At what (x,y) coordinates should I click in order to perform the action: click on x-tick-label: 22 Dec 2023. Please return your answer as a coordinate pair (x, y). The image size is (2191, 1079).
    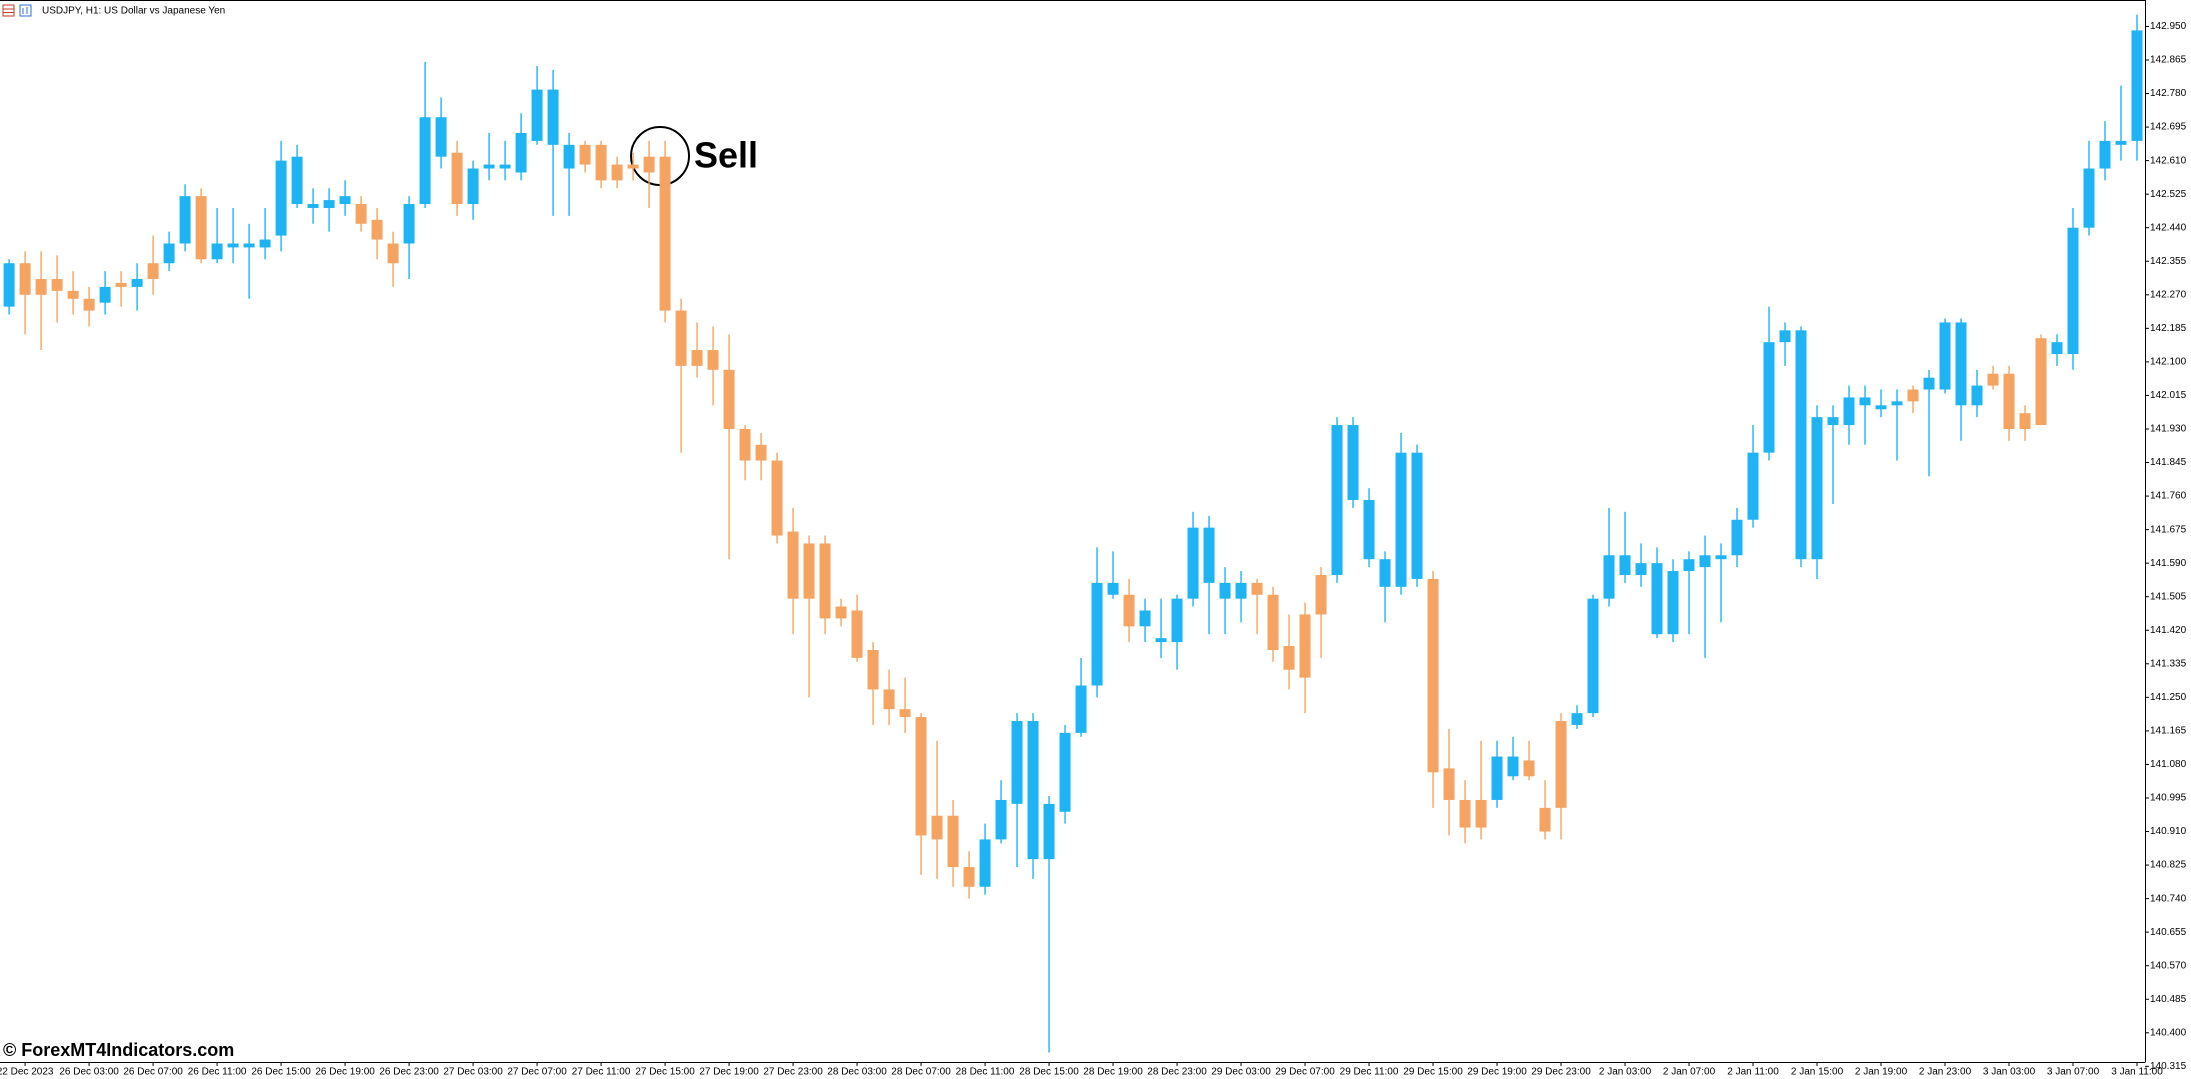
    Looking at the image, I should click on (27, 1072).